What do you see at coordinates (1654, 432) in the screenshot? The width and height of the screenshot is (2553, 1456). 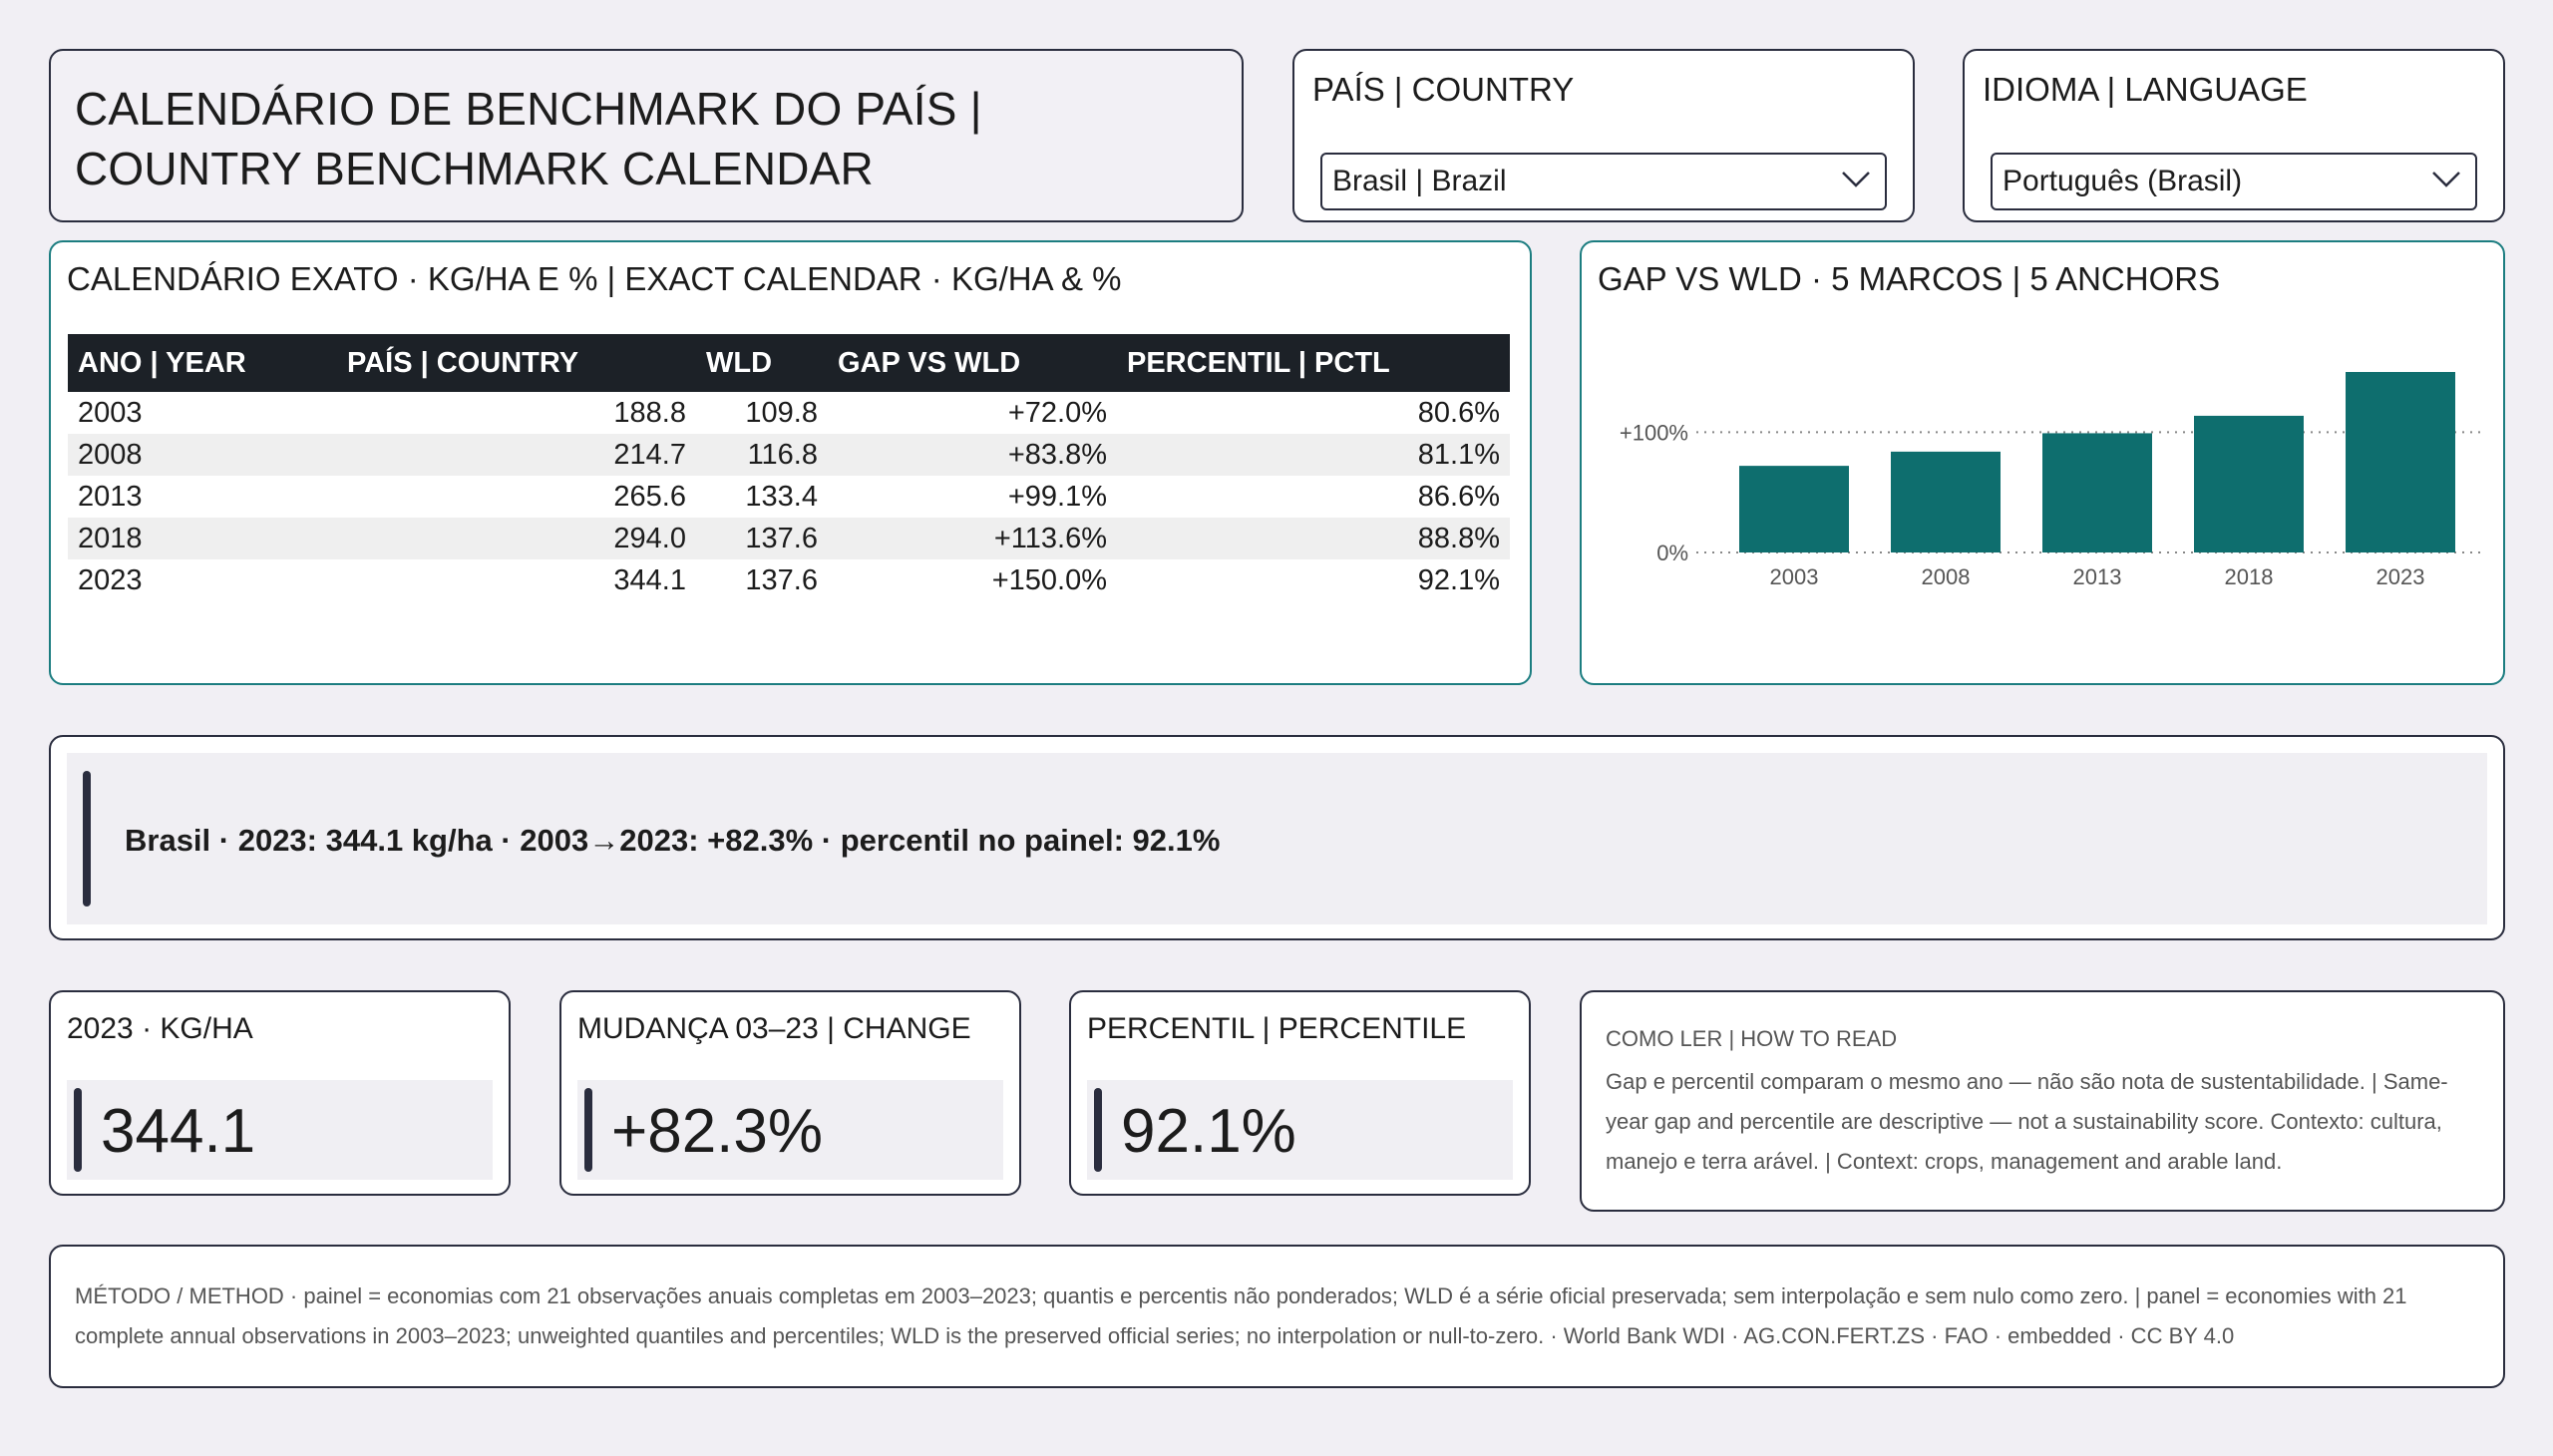 I see `y-tick-label: +100%` at bounding box center [1654, 432].